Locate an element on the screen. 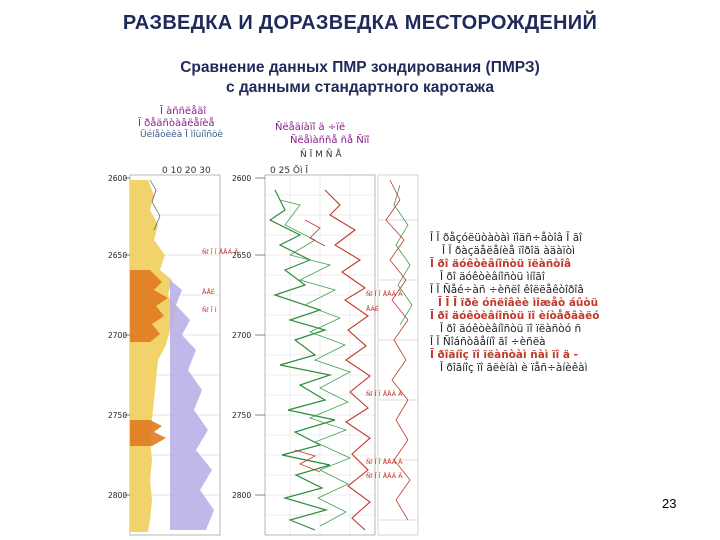 The width and height of the screenshot is (720, 540). annotation-6: Ī Ī Ī ïðè óñëîâèè ìîæåò áûòü is located at coordinates (518, 303).